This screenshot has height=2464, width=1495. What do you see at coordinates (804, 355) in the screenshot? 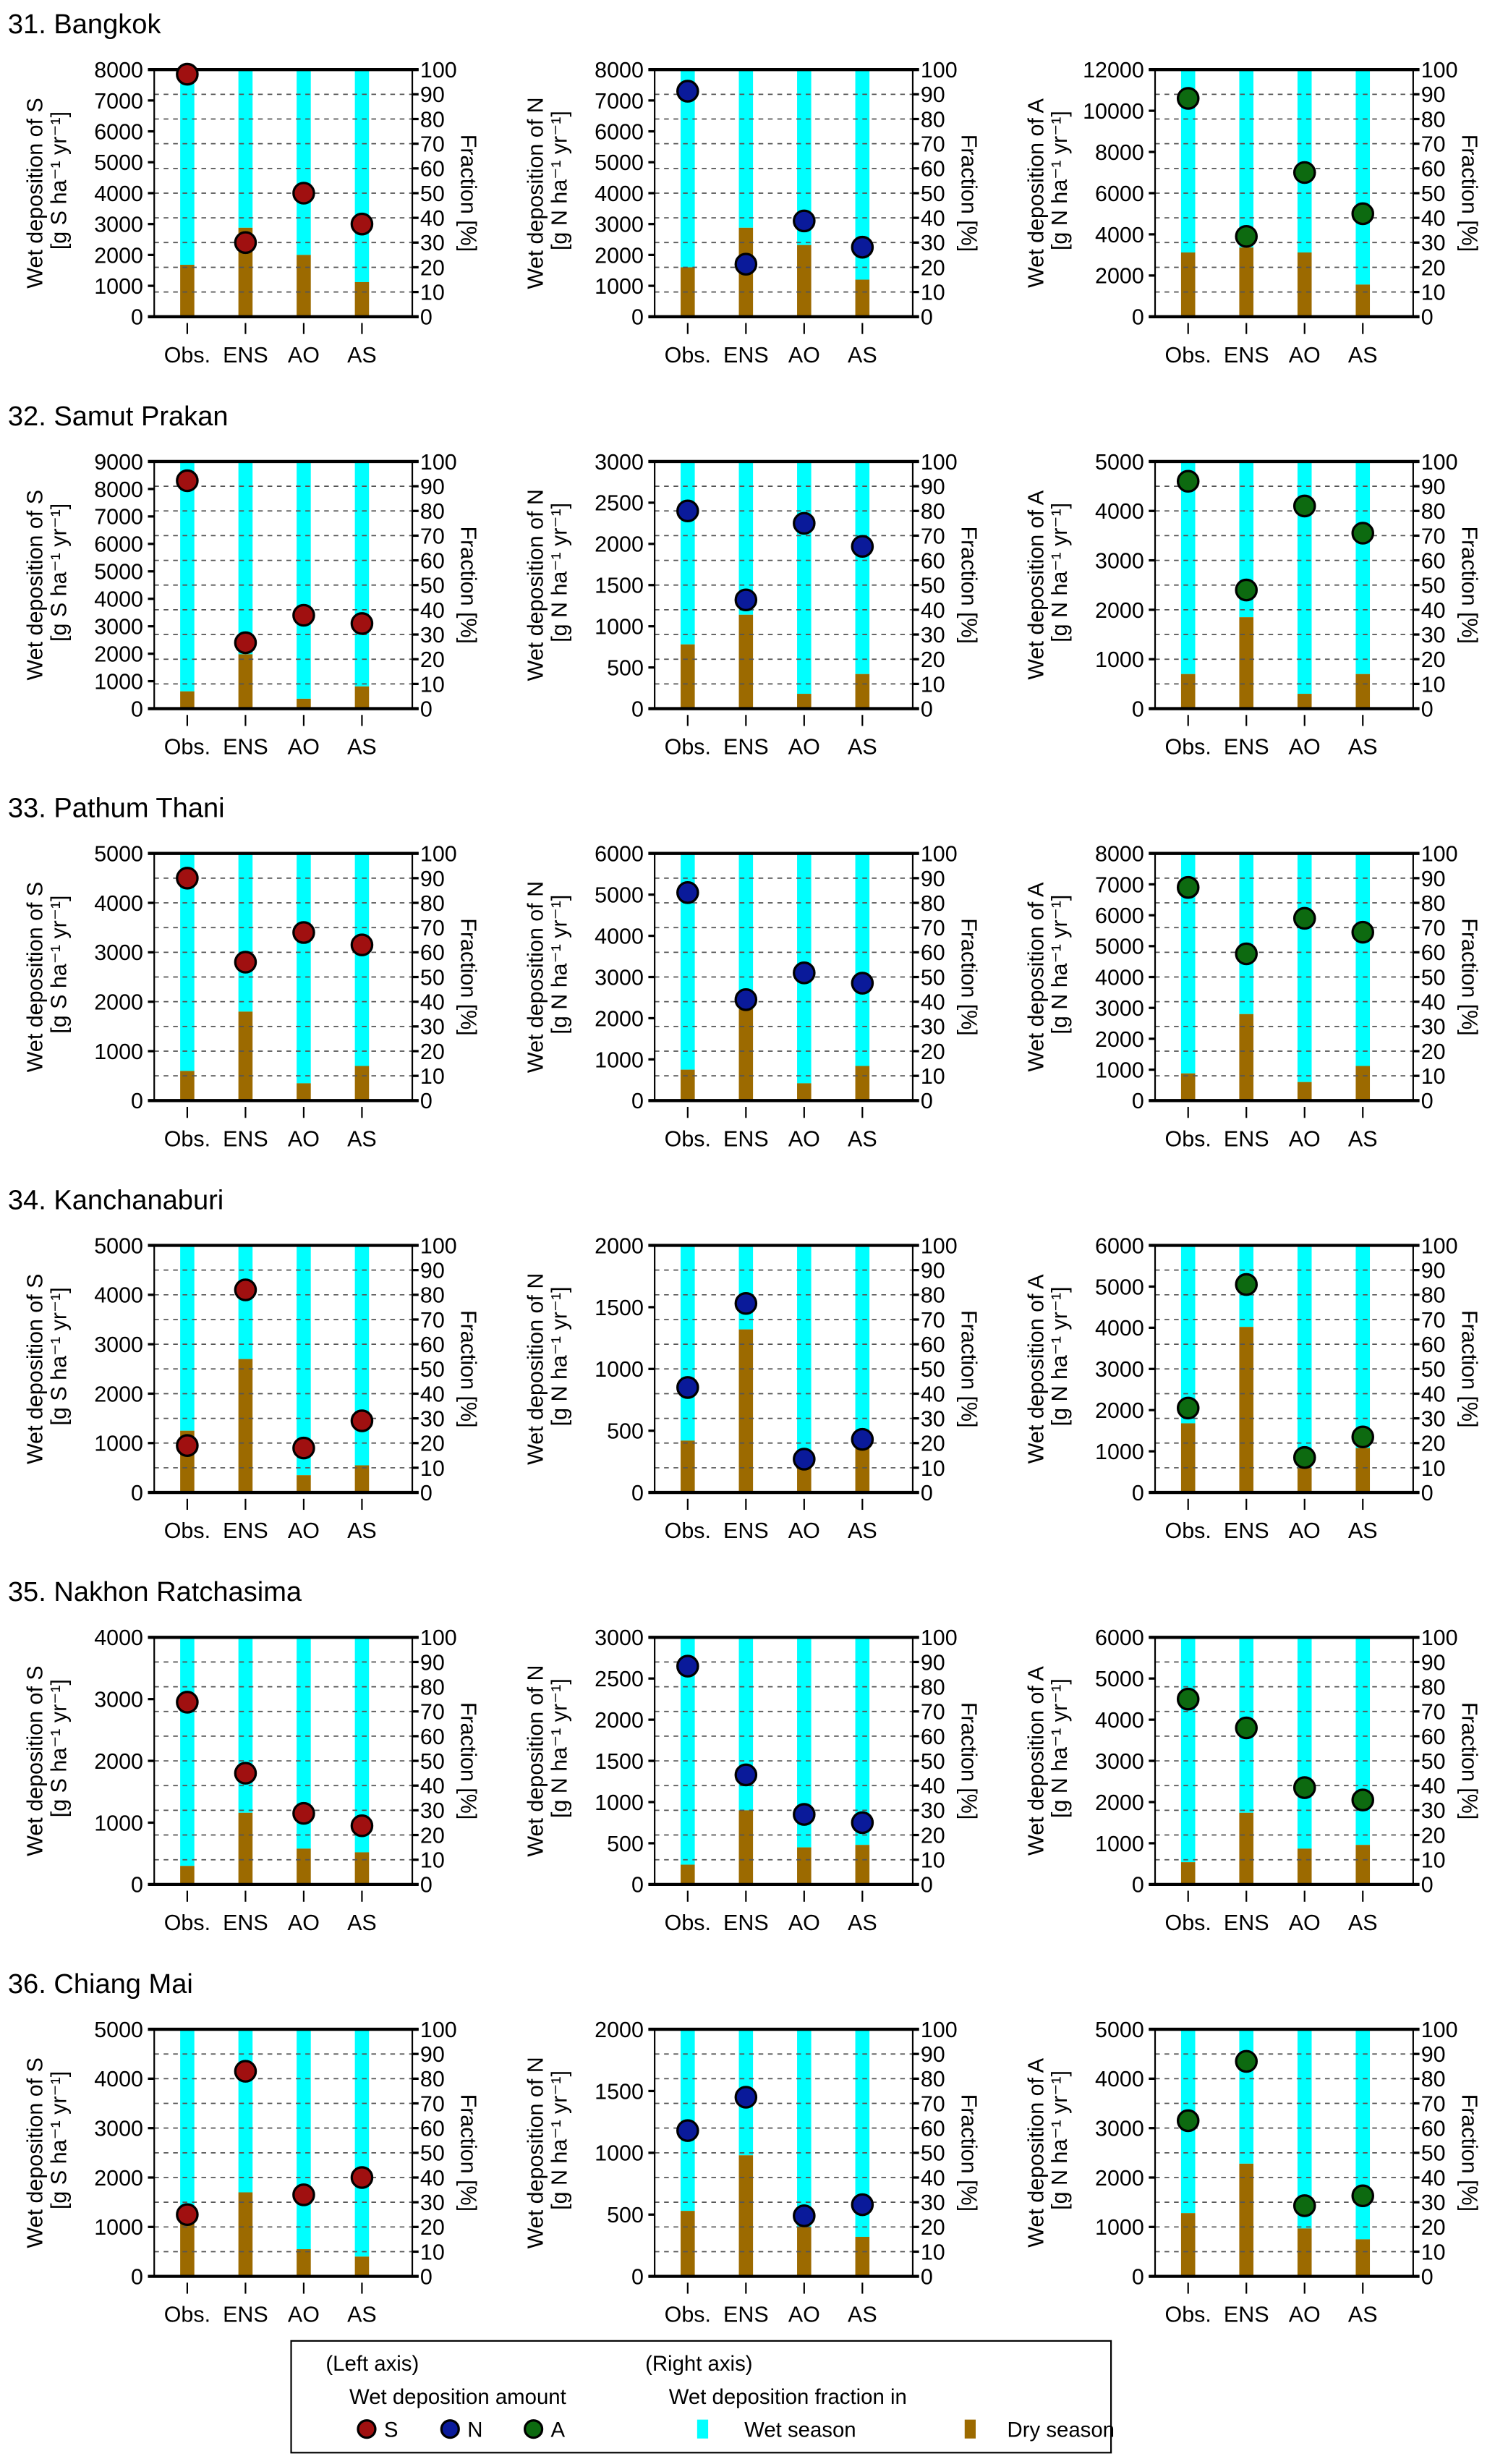
I see `category-label: AO` at bounding box center [804, 355].